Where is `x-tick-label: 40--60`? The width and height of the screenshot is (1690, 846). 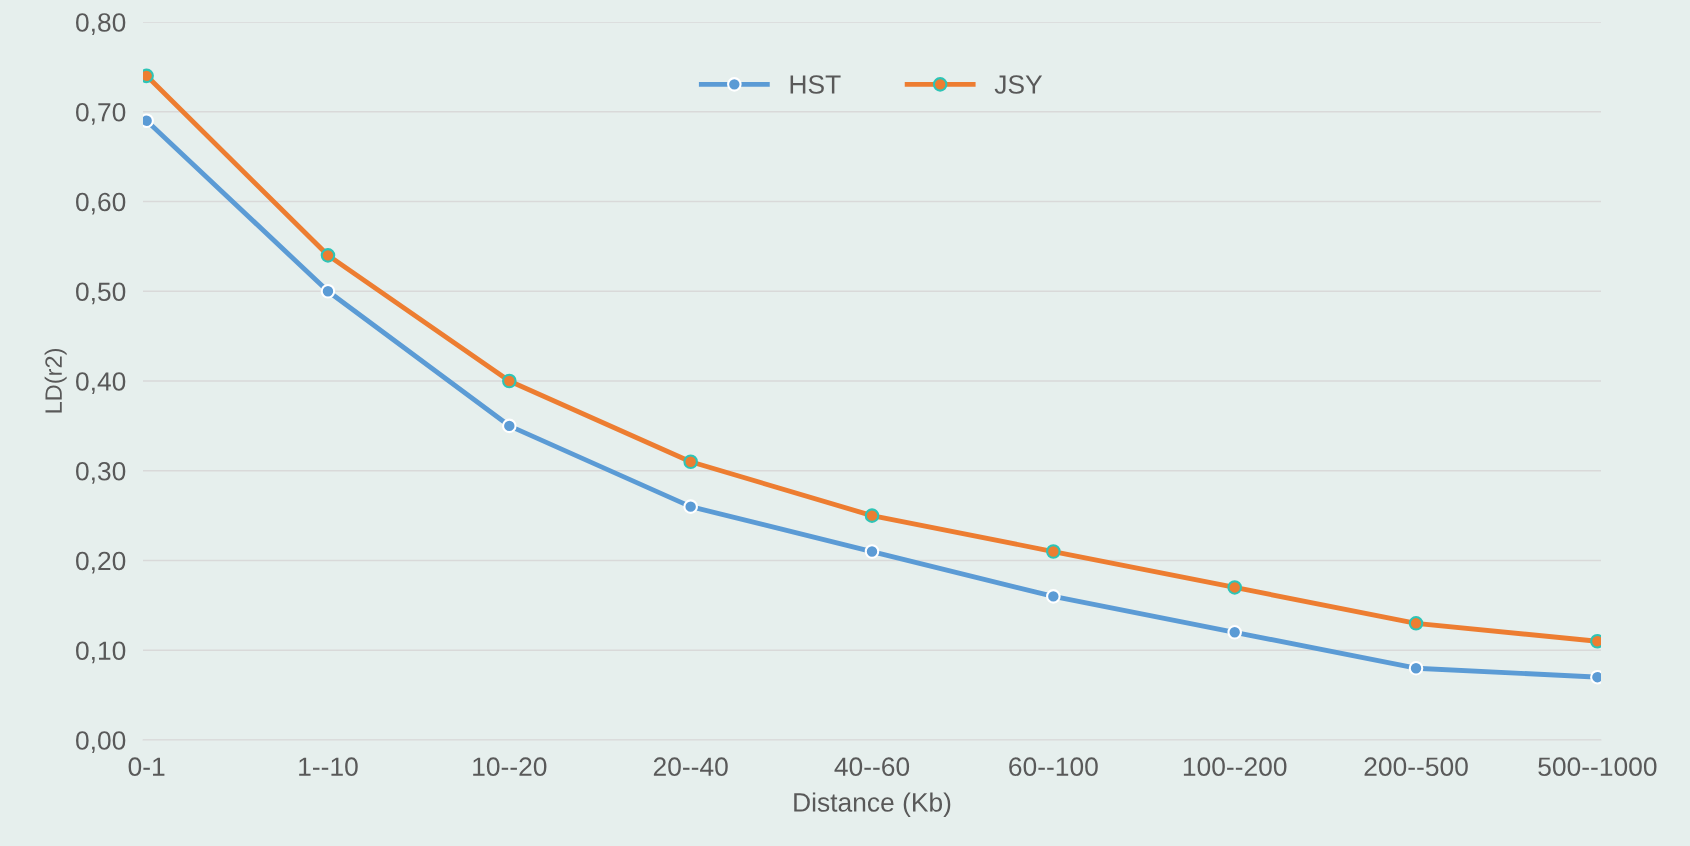 x-tick-label: 40--60 is located at coordinates (872, 767).